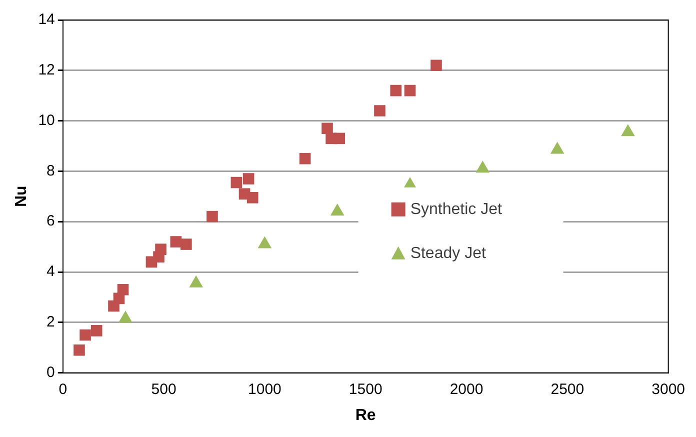 The image size is (696, 437). Describe the element at coordinates (567, 389) in the screenshot. I see `x-tick-label: 2500` at that location.